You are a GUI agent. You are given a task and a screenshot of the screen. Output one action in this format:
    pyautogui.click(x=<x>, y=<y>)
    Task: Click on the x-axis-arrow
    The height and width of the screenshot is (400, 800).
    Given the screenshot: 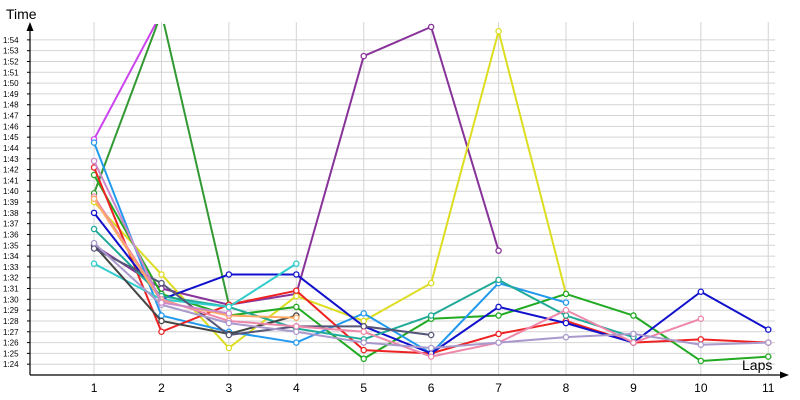 What is the action you would take?
    pyautogui.click(x=784, y=375)
    